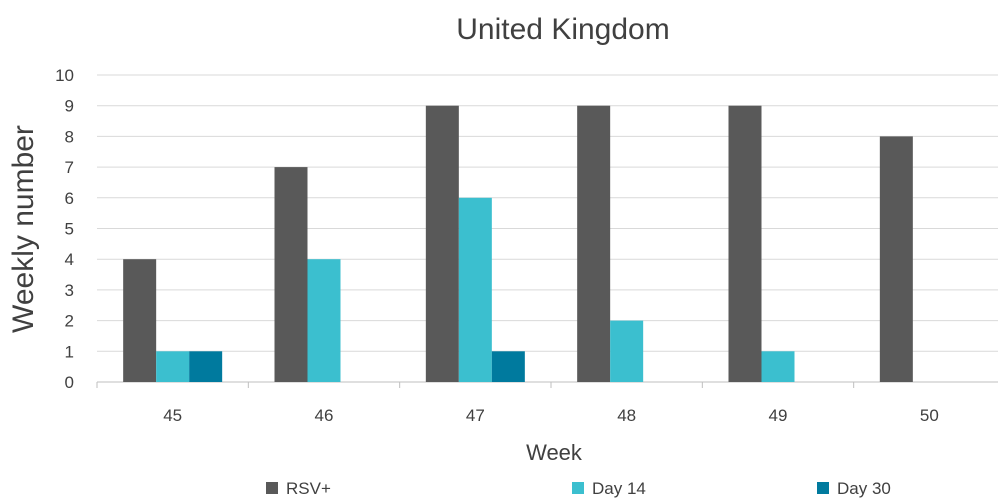  What do you see at coordinates (778, 415) in the screenshot?
I see `x-tick-label: 49` at bounding box center [778, 415].